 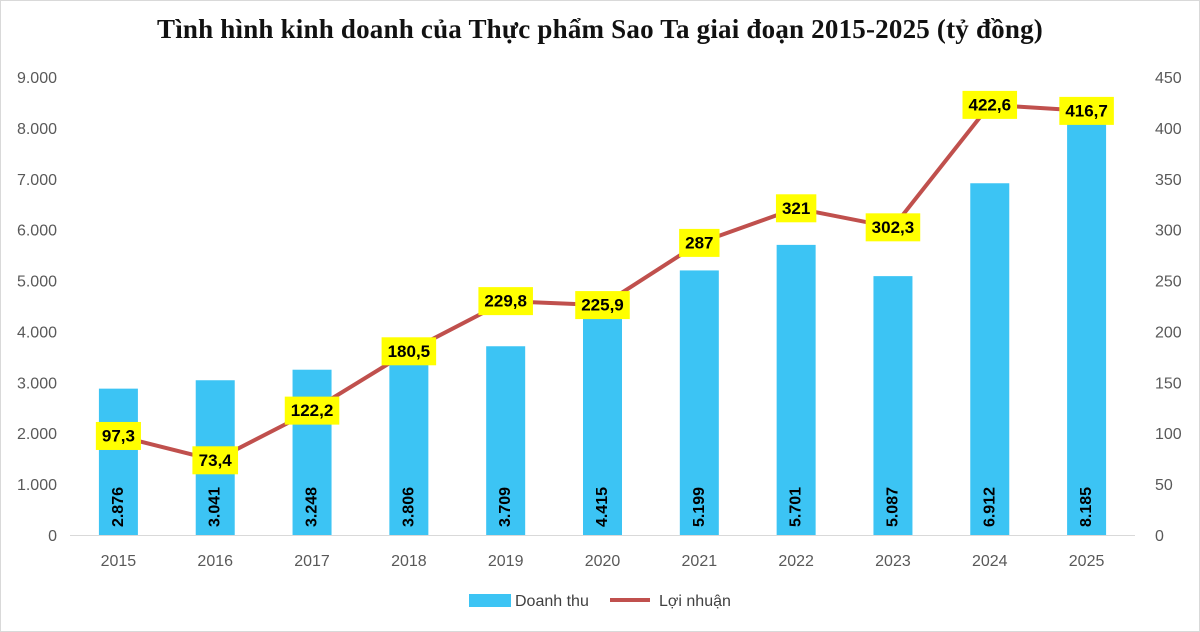 I want to click on revenue-bar-label: 5.087, so click(x=892, y=507).